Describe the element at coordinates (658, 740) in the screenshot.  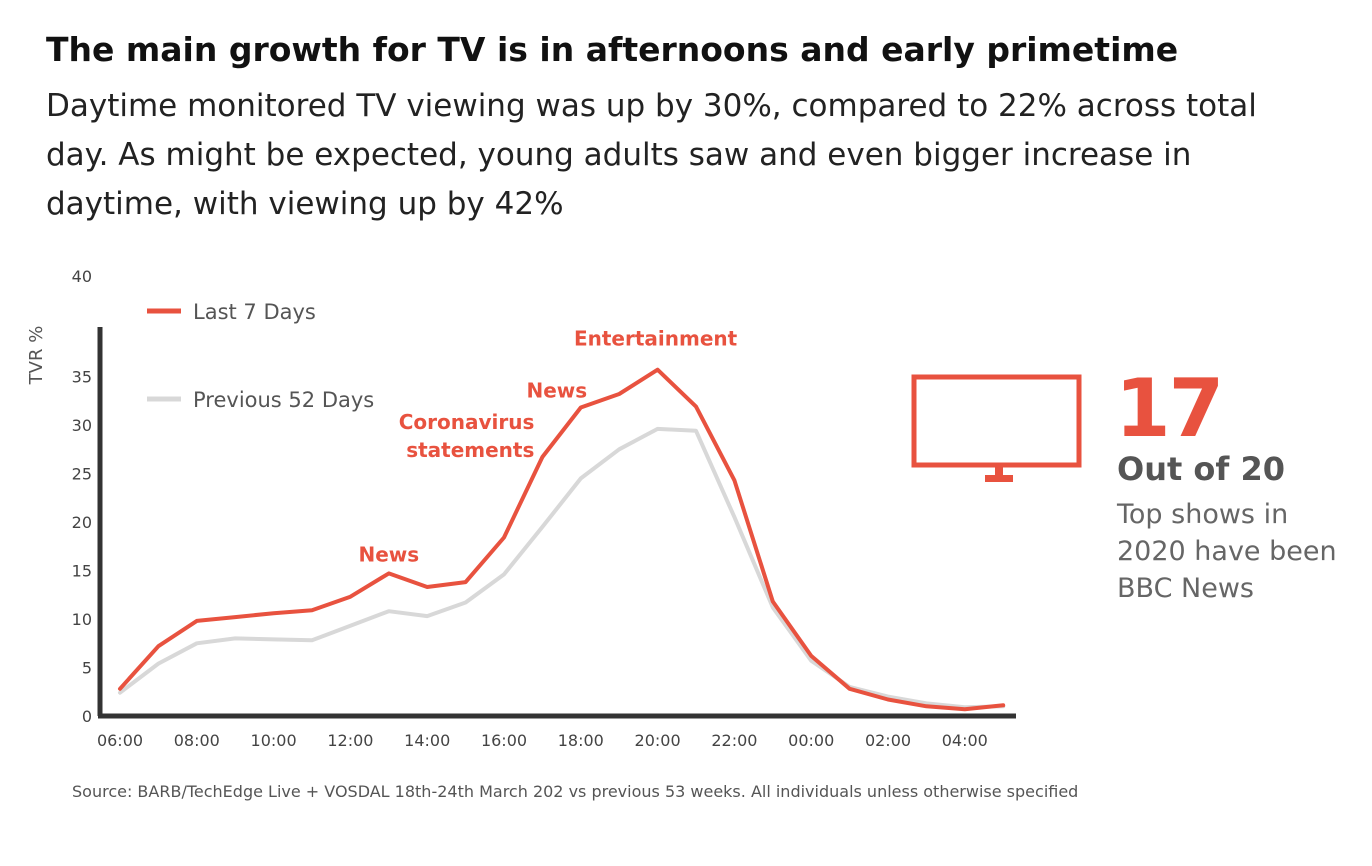
I see `x-tick-label: 20:00` at that location.